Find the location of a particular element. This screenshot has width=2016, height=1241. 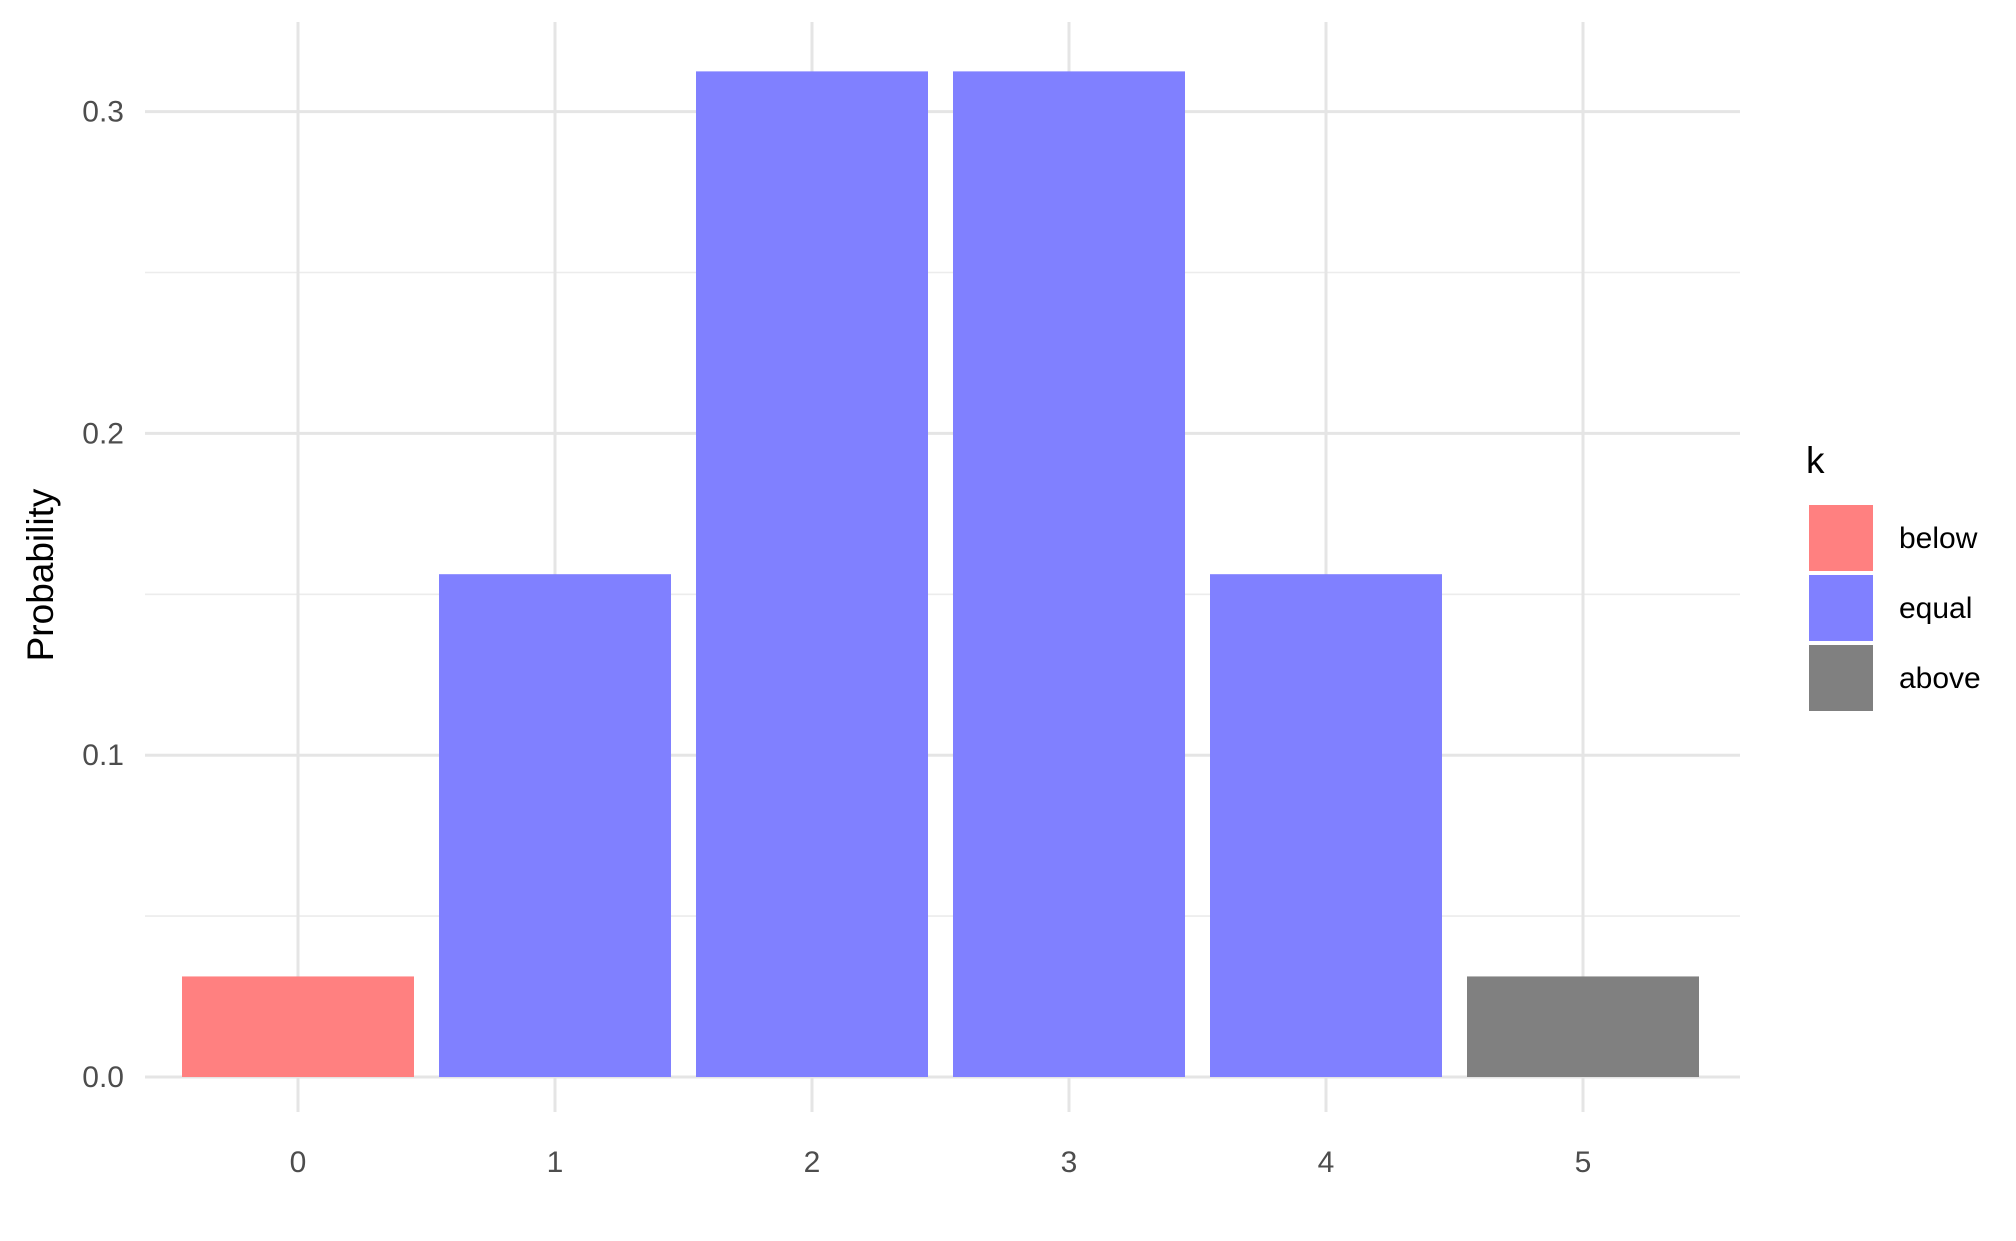

y-tick-label: 0.0 is located at coordinates (103, 1077).